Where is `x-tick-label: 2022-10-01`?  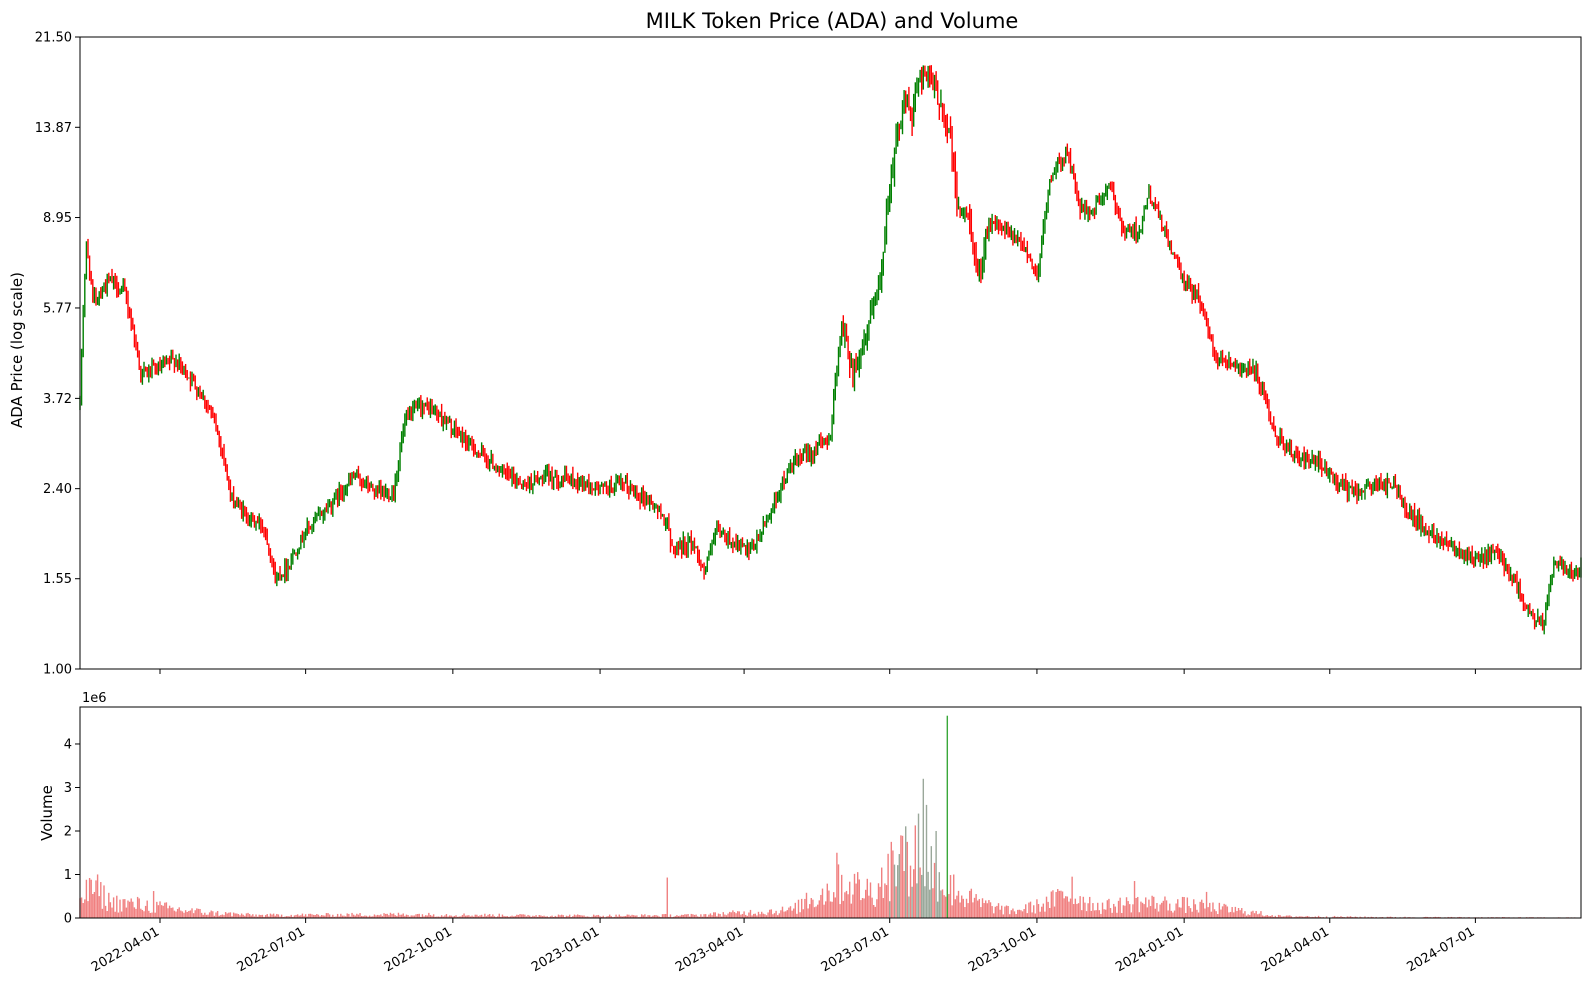
x-tick-label: 2022-10-01 is located at coordinates (418, 949).